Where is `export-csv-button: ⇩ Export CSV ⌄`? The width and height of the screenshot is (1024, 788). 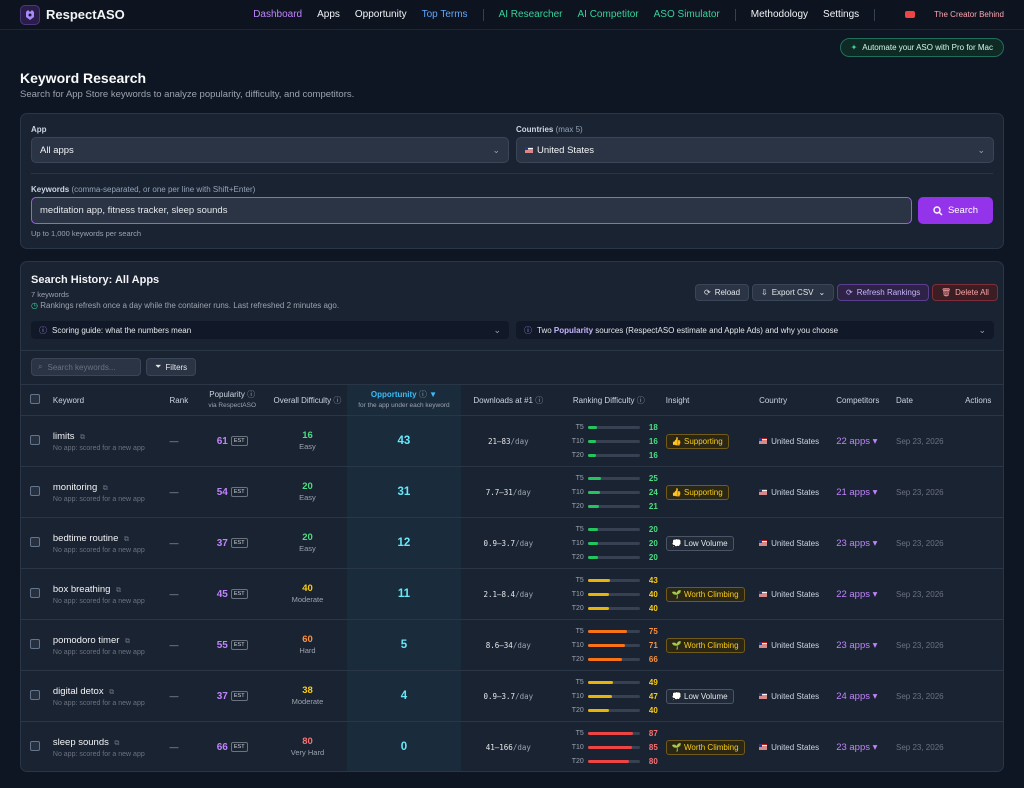 export-csv-button: ⇩ Export CSV ⌄ is located at coordinates (793, 292).